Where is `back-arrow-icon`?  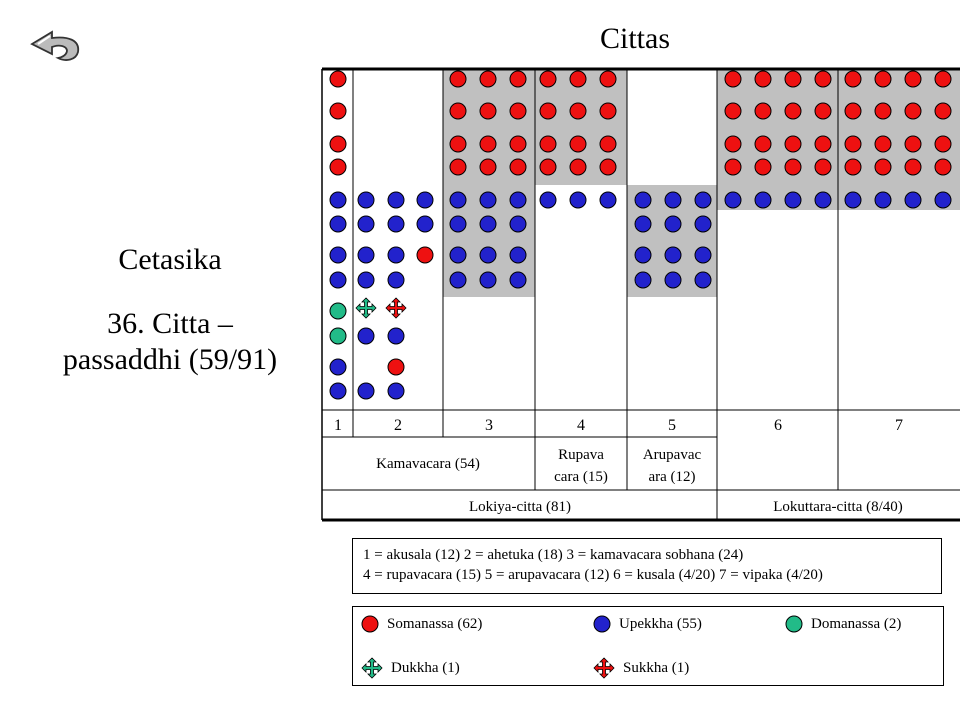
back-arrow-icon is located at coordinates (56, 46).